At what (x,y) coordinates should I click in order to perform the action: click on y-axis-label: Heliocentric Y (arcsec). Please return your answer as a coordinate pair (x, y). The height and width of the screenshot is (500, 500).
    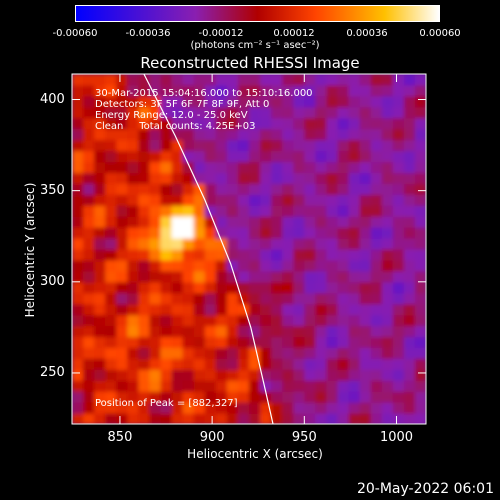
    Looking at the image, I should click on (30, 250).